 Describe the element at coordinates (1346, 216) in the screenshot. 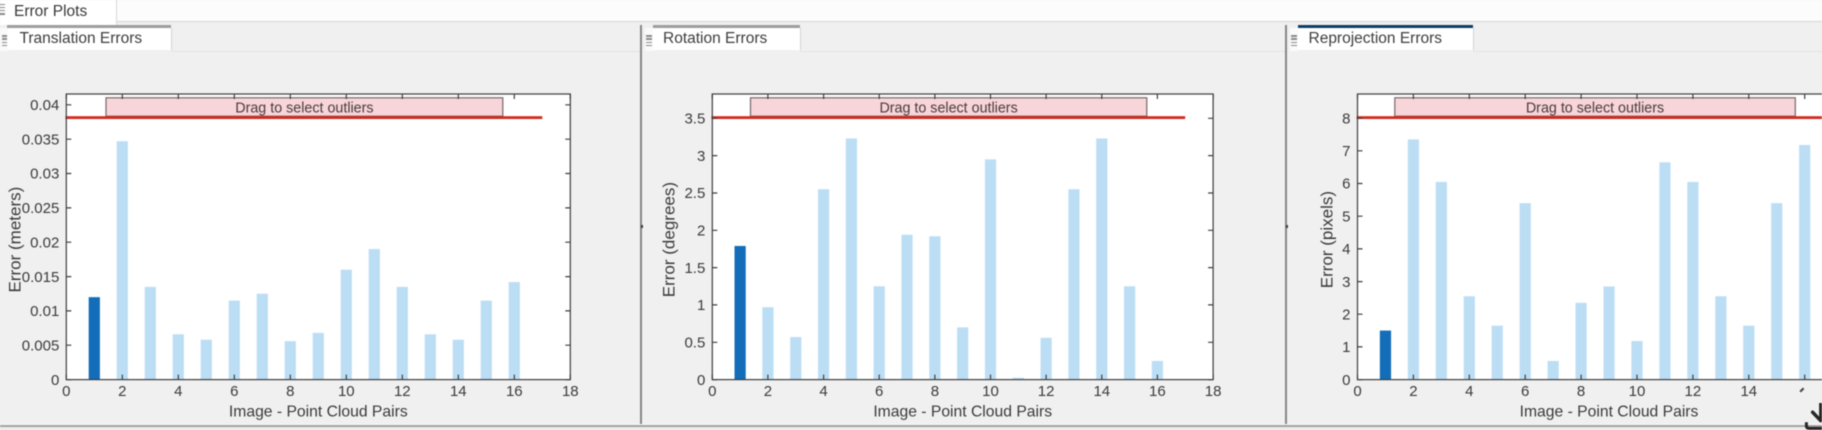

I see `svg-text: 5` at that location.